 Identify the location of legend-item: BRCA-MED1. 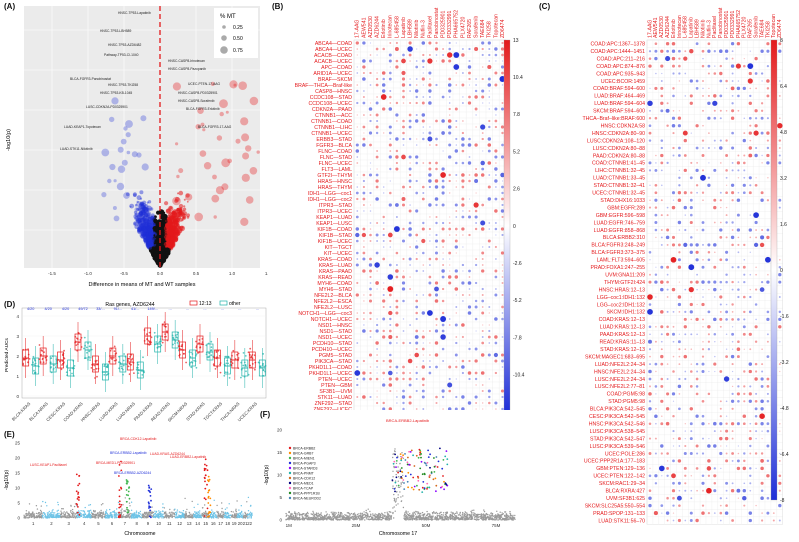
(303, 483).